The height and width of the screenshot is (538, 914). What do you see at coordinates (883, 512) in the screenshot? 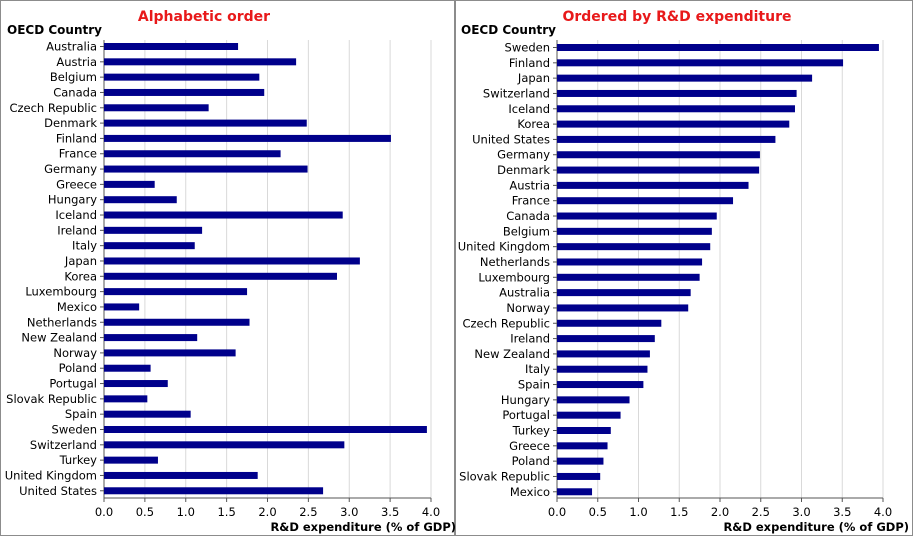
I see `x-tick-label: 4.0` at bounding box center [883, 512].